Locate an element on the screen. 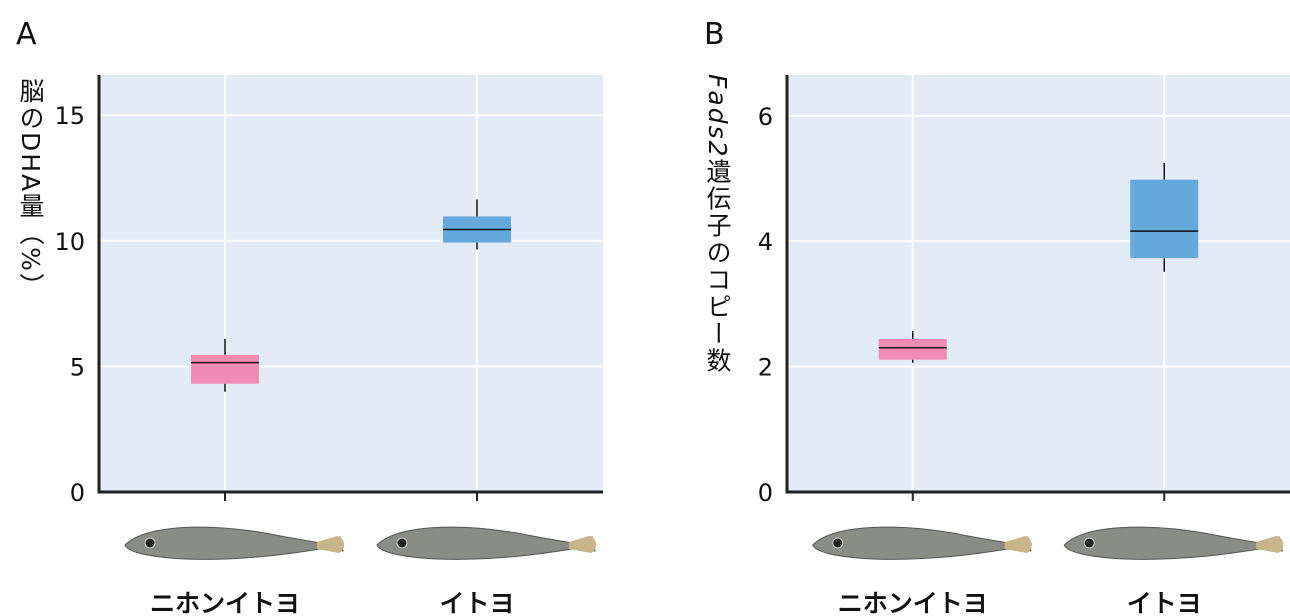 This screenshot has width=1290, height=616. y-axis-label: 脳のDHA量（%） is located at coordinates (30, 189).